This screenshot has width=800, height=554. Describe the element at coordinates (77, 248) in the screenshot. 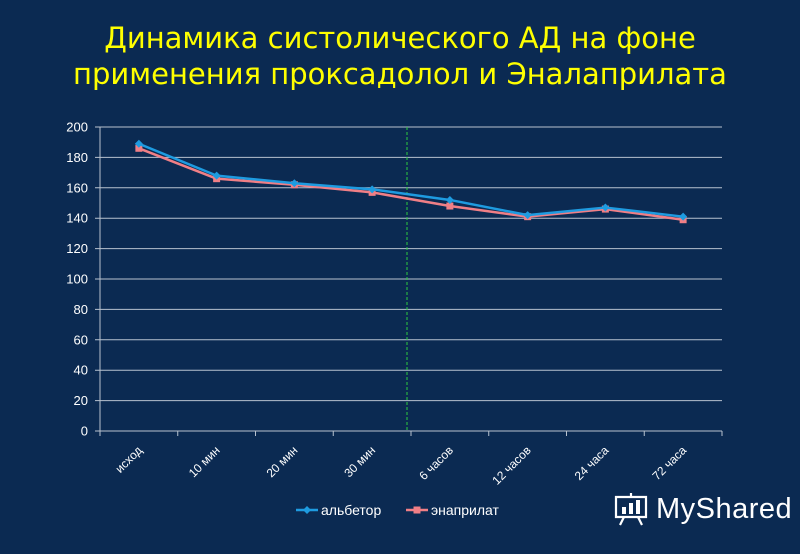

I see `y-tick-label: 120` at that location.